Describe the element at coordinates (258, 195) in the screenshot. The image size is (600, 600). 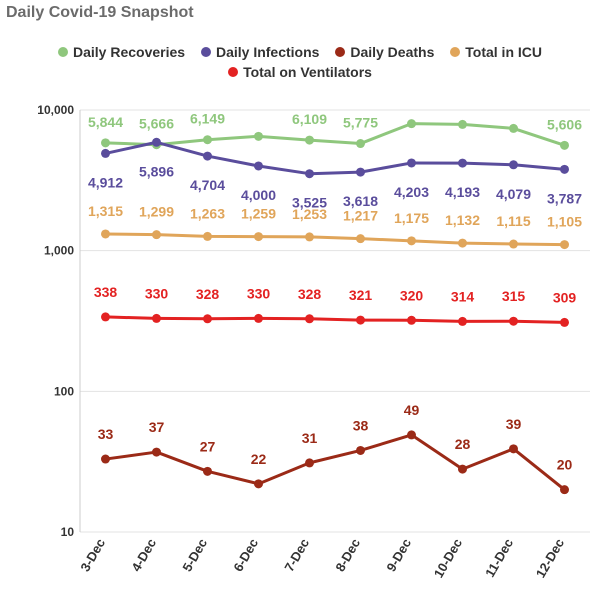
I see `data-label: 4,000` at that location.